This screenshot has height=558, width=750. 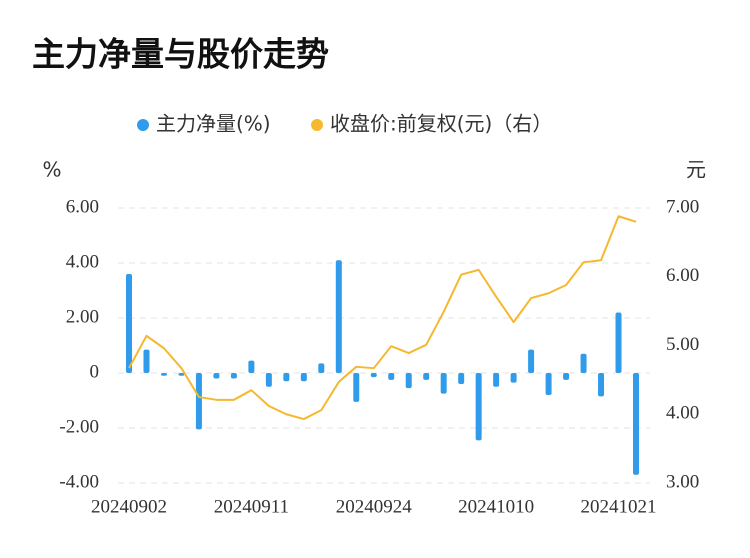 I want to click on y2-axis-unit: 元, so click(x=696, y=170).